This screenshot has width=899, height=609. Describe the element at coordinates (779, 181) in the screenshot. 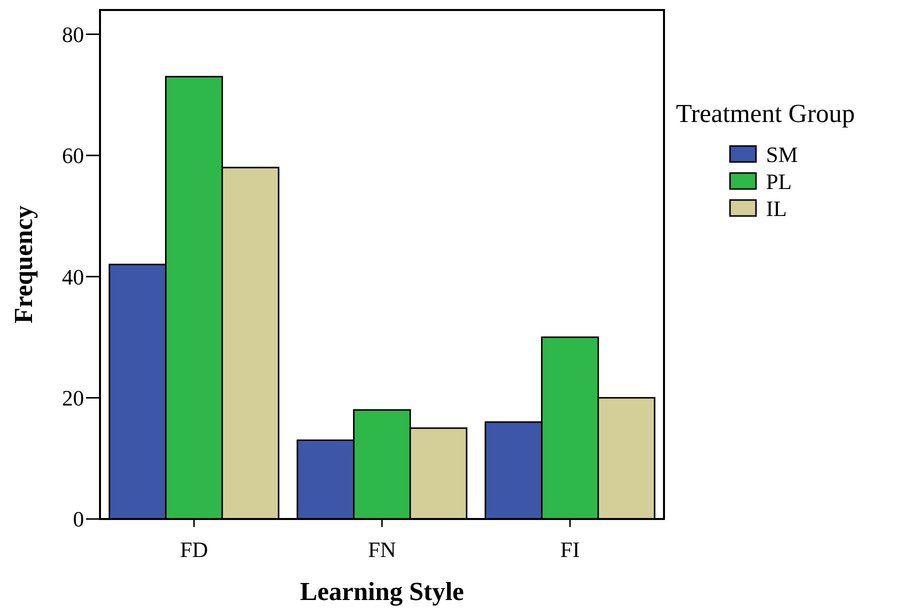

I see `legend-label: PL` at that location.